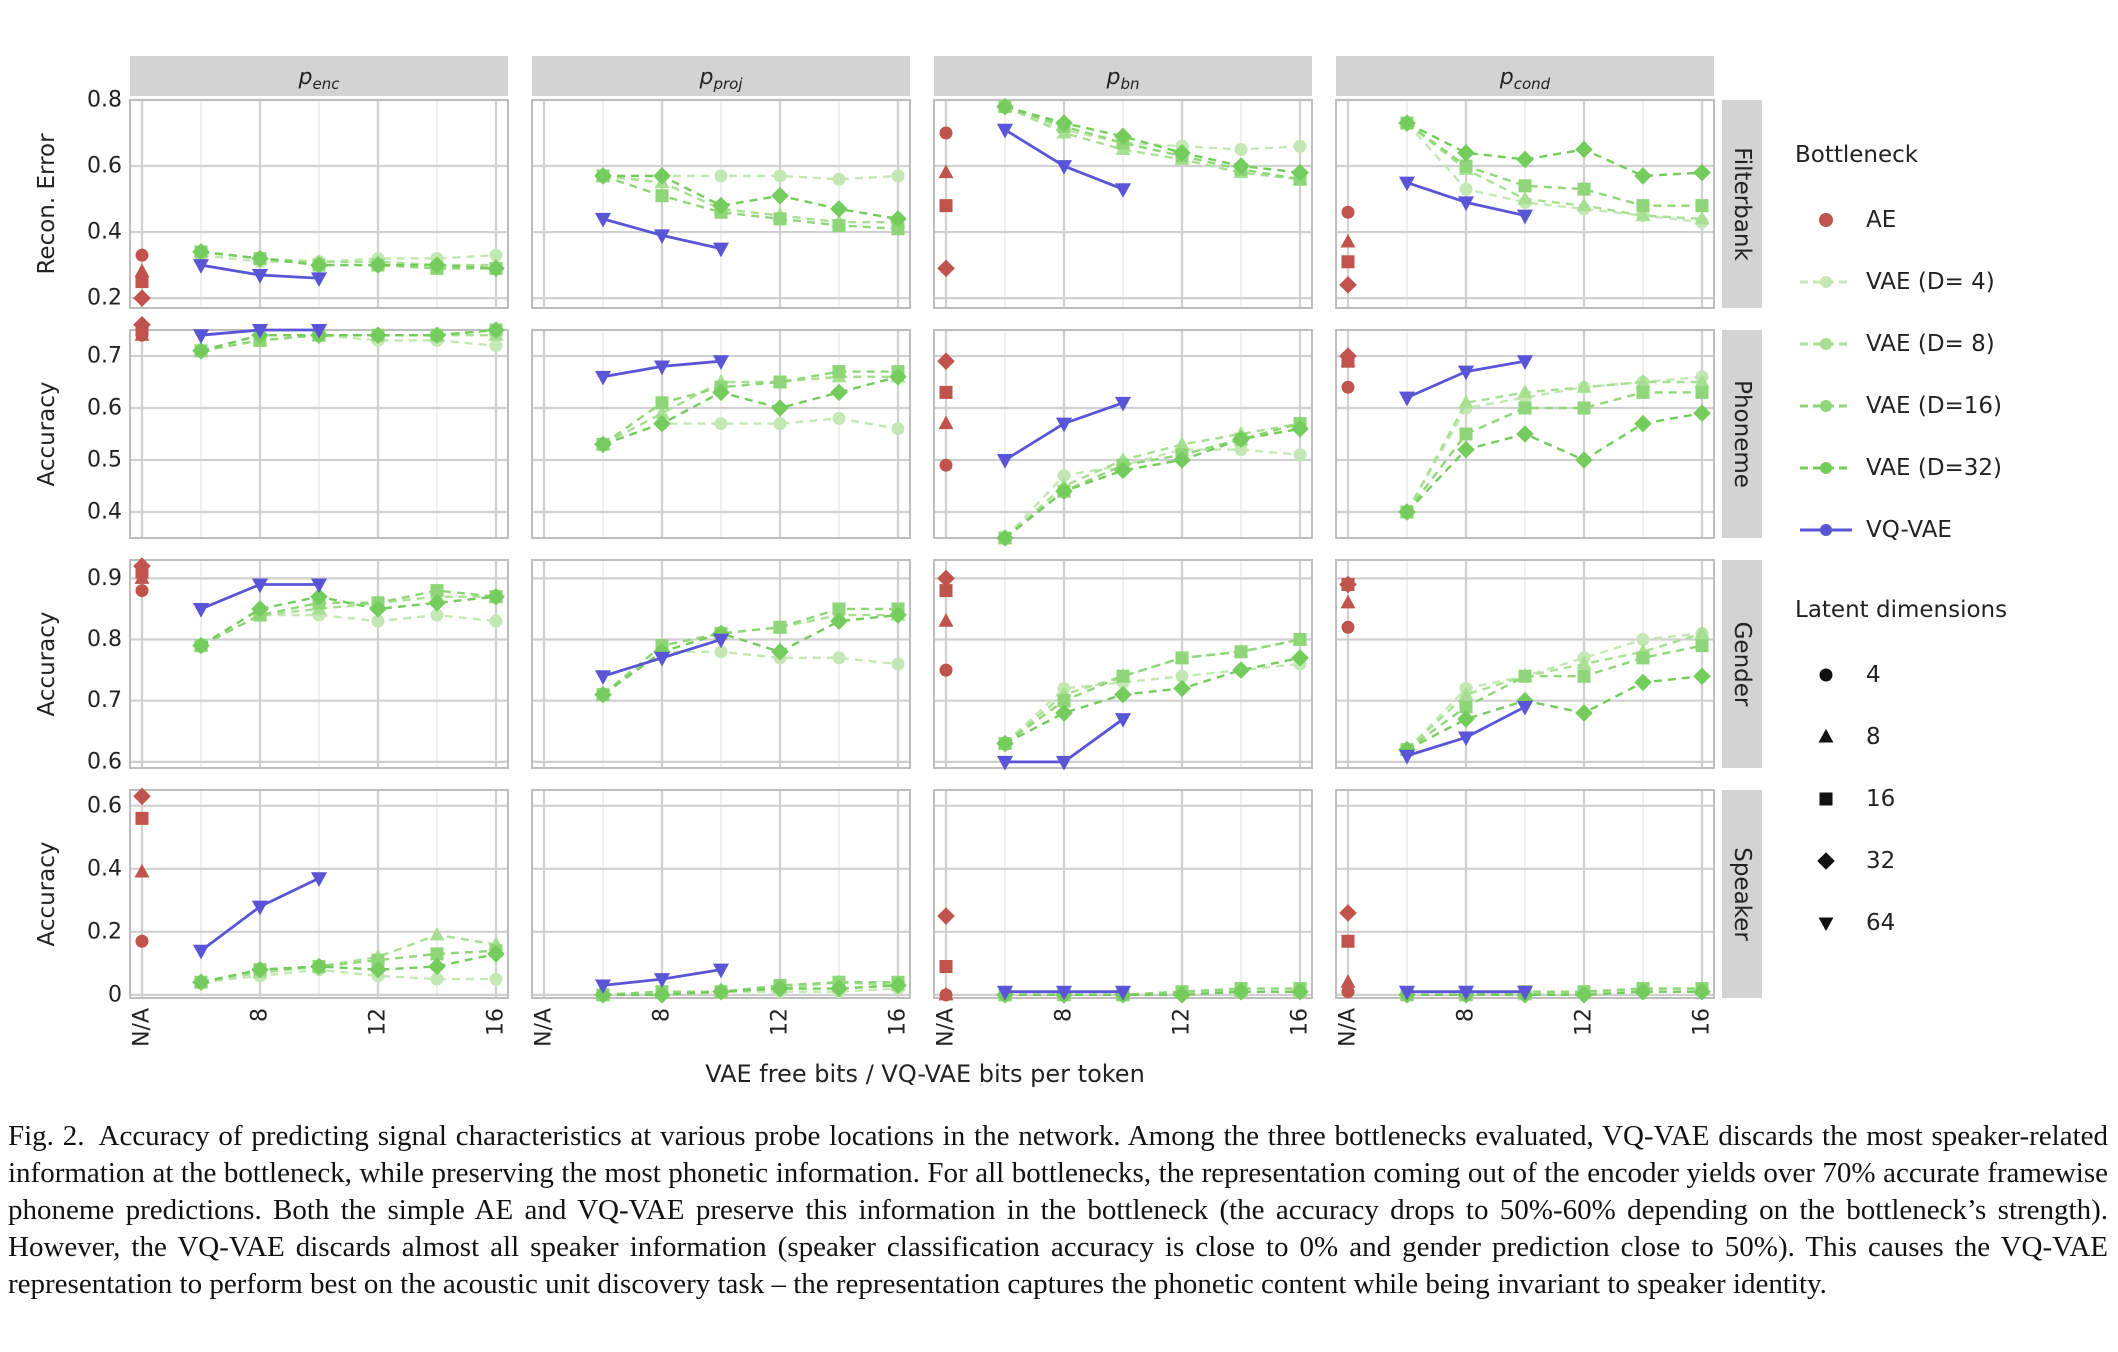 This screenshot has height=1352, width=2118. Describe the element at coordinates (115, 994) in the screenshot. I see `y-tick-label: 0` at that location.